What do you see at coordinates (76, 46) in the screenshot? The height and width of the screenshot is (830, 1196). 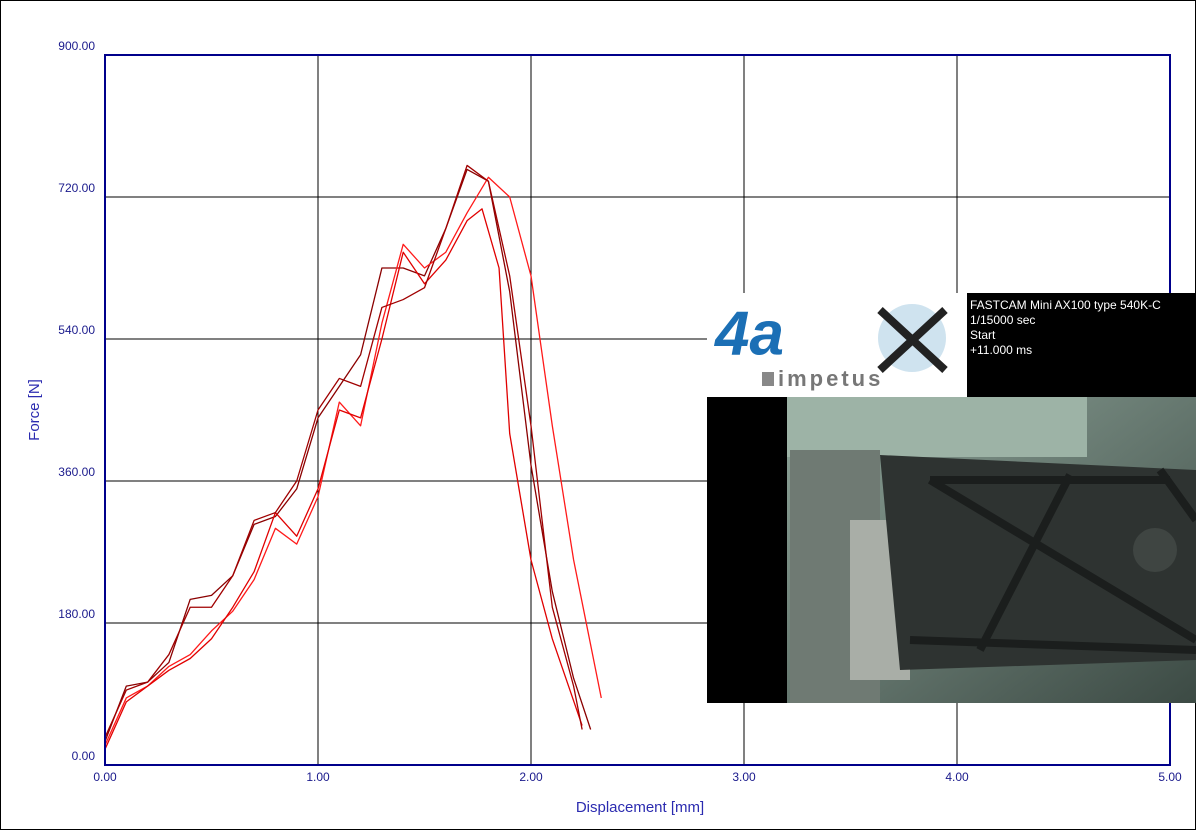 I see `y-tick-label: 900.00` at bounding box center [76, 46].